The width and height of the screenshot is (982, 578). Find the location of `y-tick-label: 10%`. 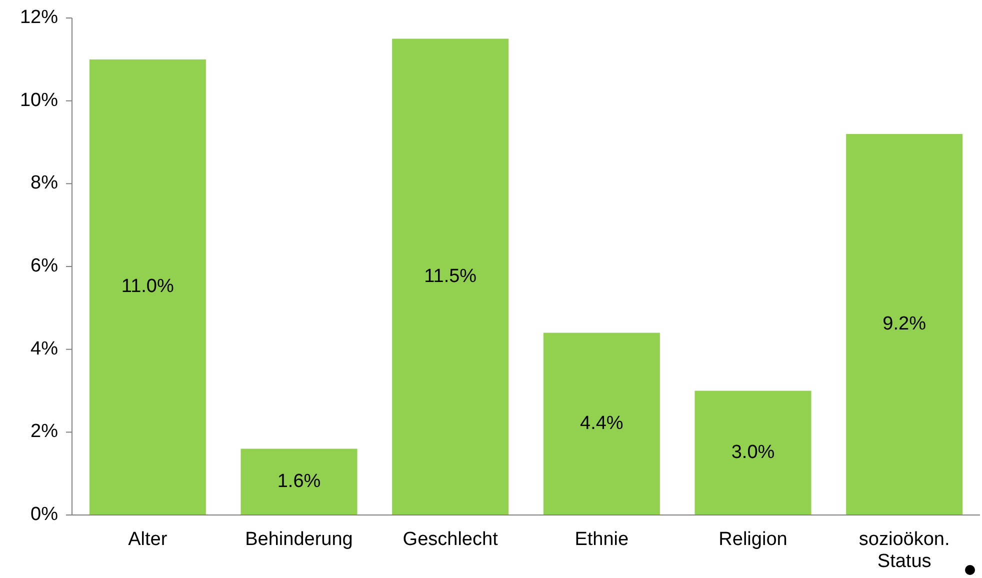

y-tick-label: 10% is located at coordinates (39, 100).